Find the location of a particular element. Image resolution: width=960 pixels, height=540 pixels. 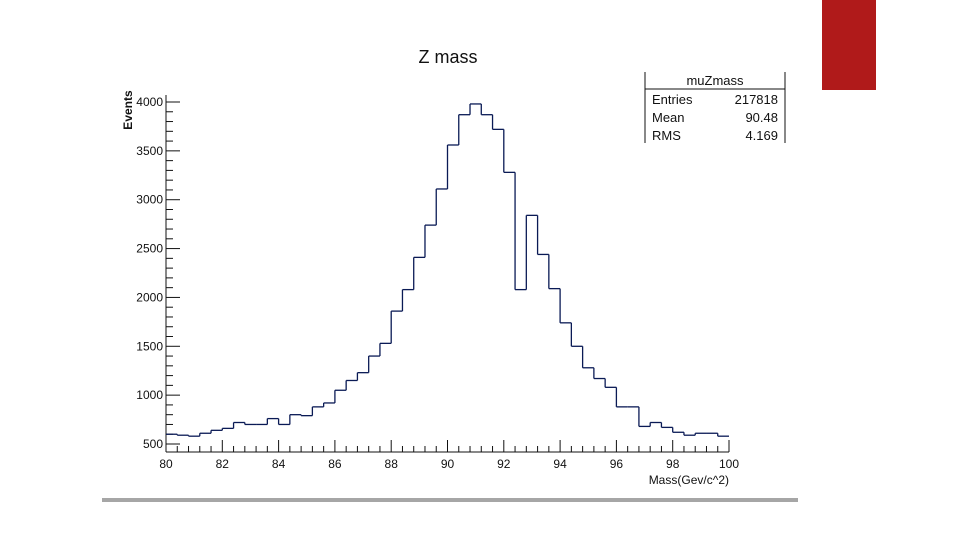

y-tick-label: 2500 is located at coordinates (149, 249).